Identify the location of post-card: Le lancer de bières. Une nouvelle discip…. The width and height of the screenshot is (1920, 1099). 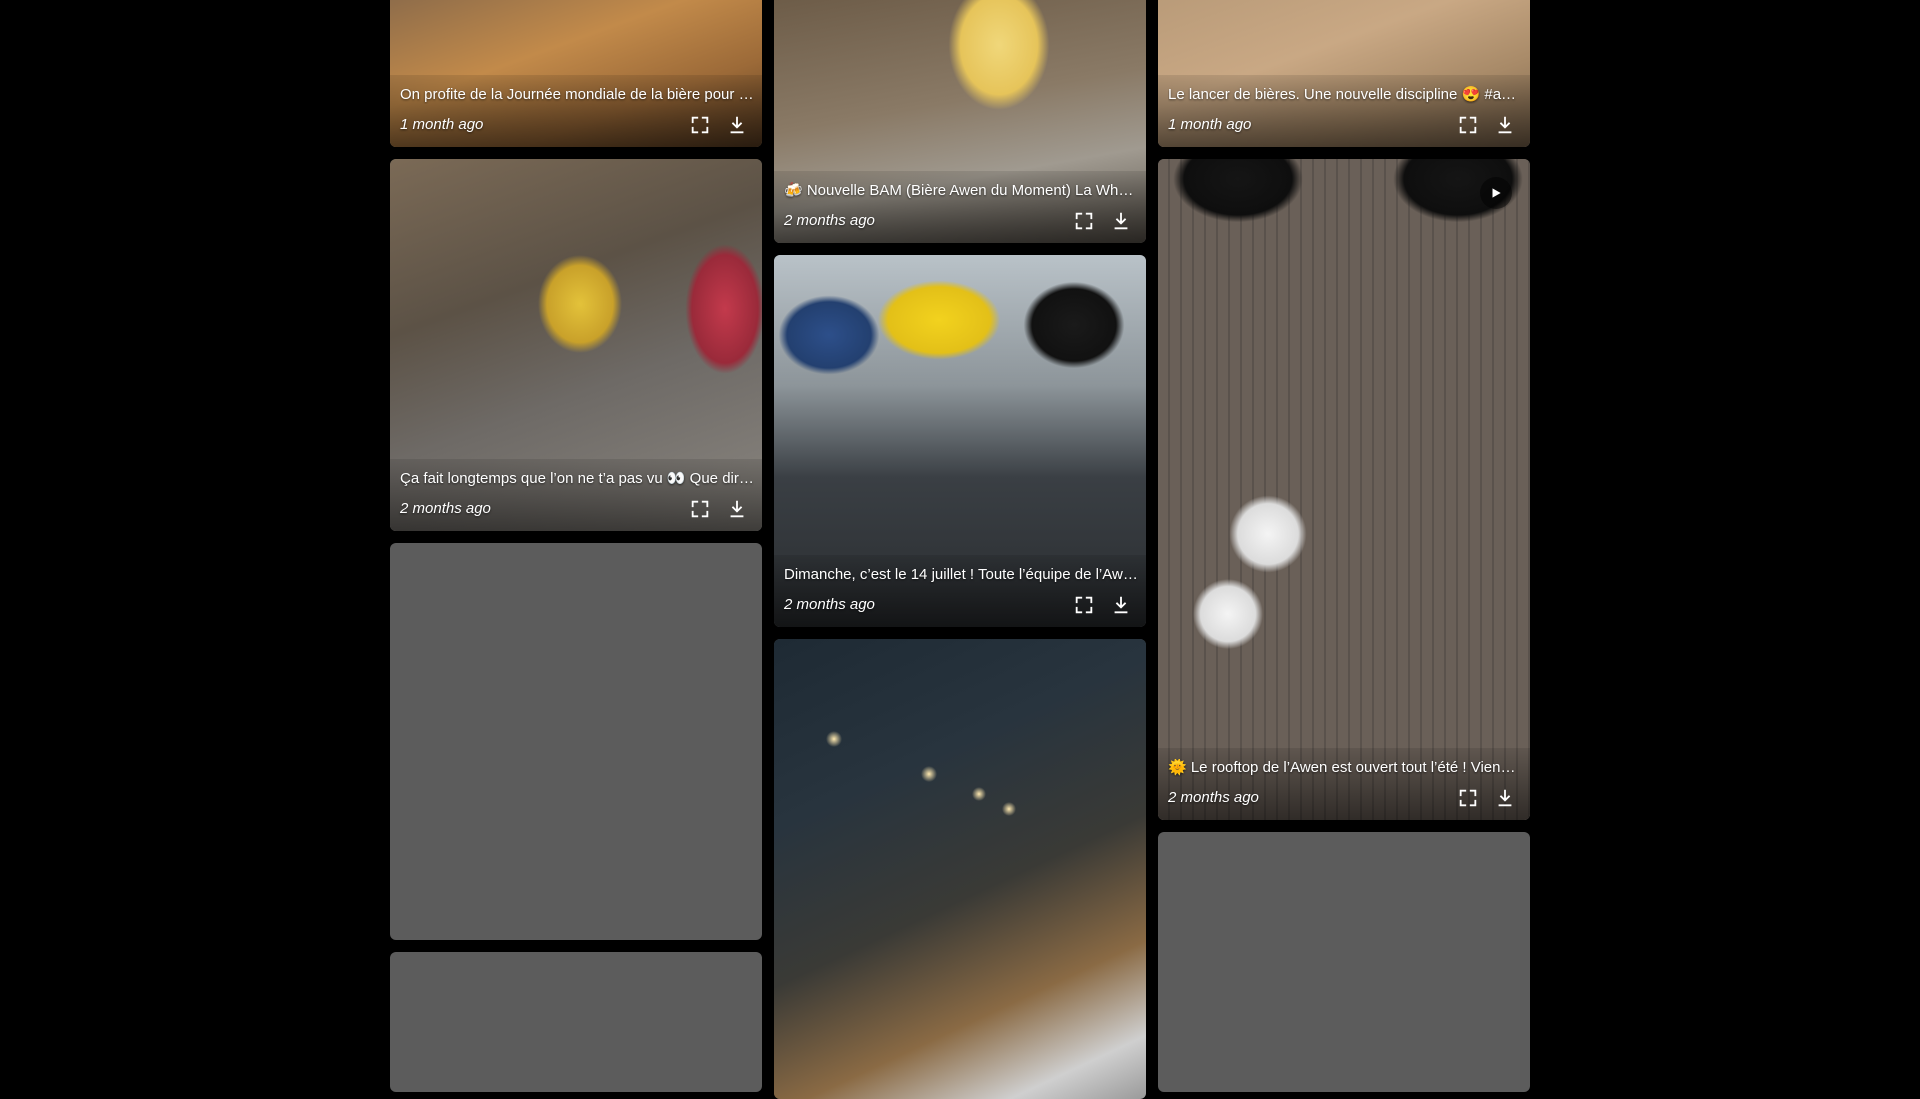
(1344, 73).